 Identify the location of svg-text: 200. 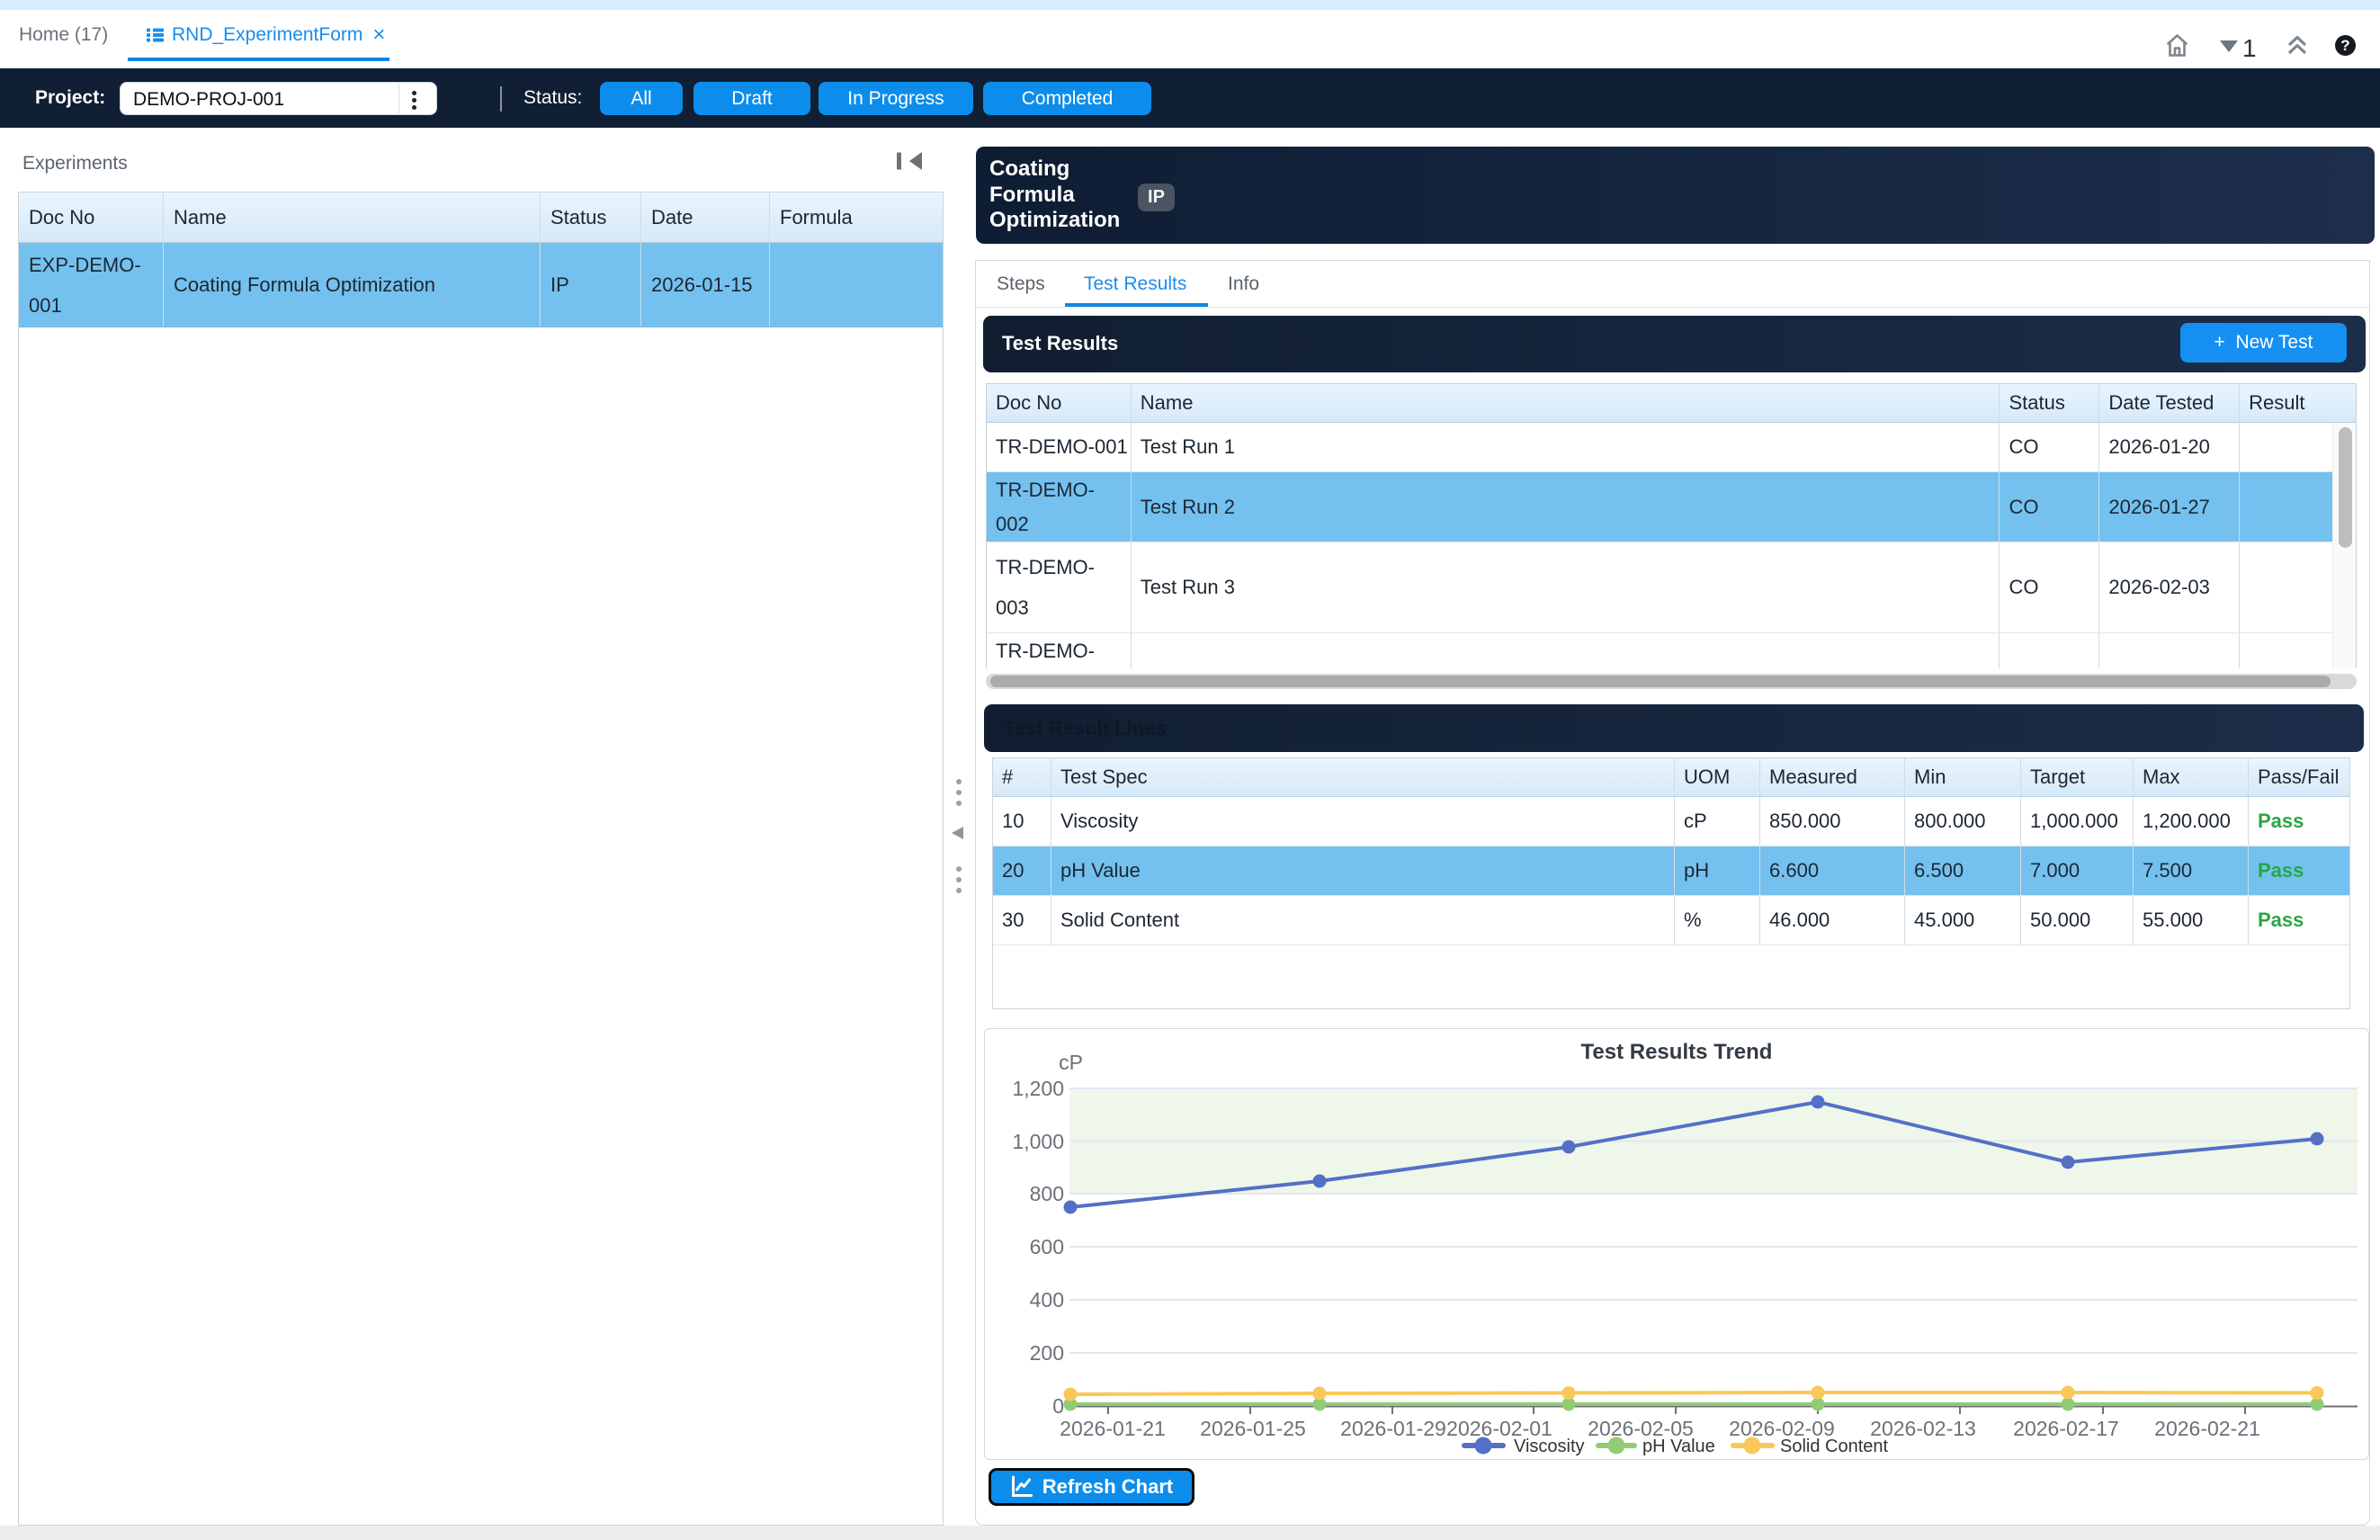
(1047, 1353).